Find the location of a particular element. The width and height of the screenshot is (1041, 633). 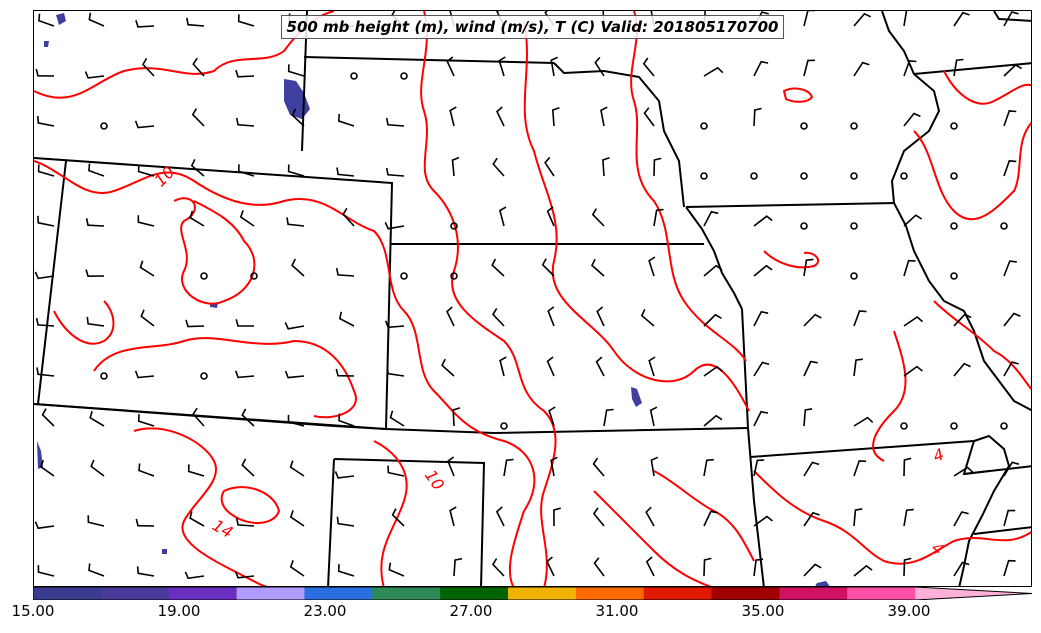

colorbar-svg is located at coordinates (532, 593).